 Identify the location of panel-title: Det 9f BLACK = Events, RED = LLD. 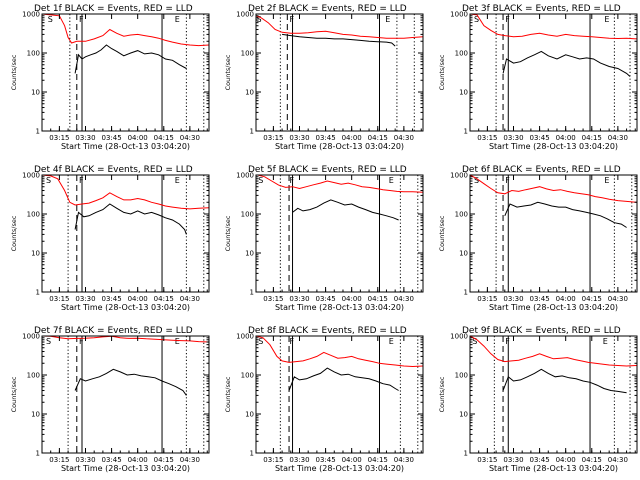
(541, 331).